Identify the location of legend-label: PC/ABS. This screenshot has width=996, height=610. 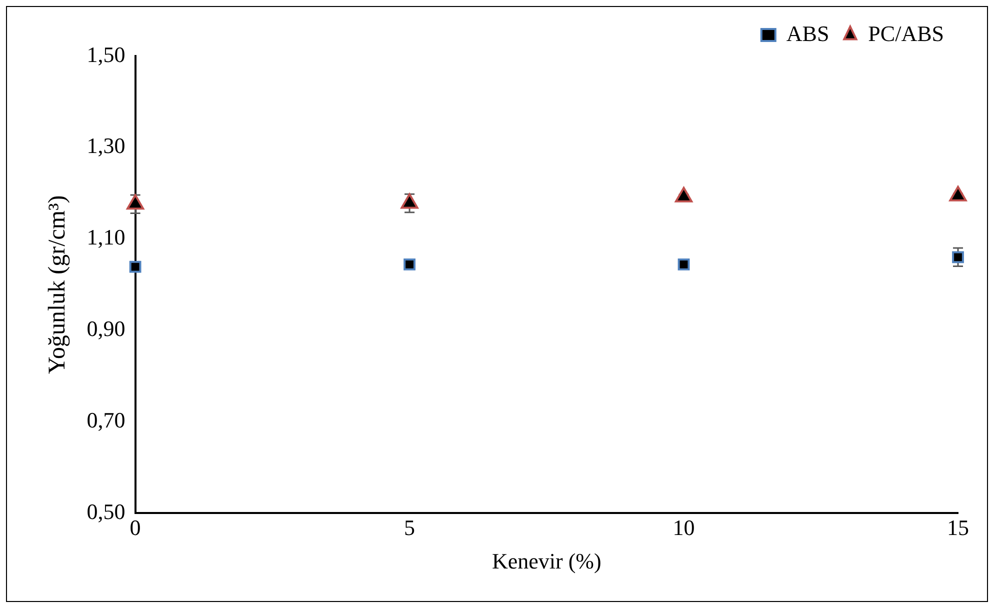
(906, 33).